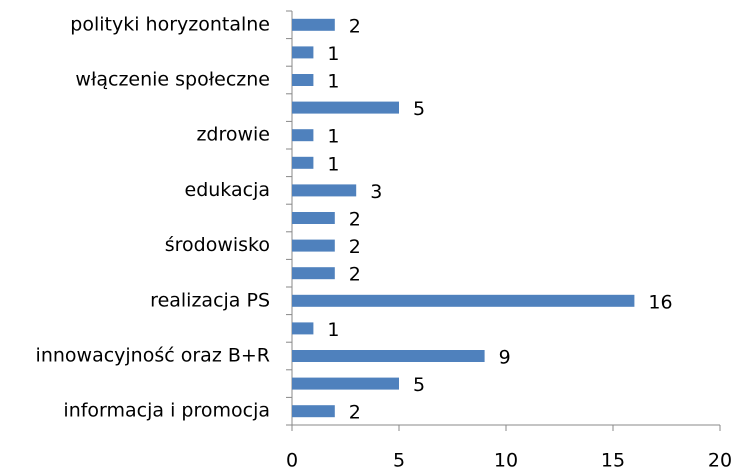  I want to click on y-tick-label: informacja i promocja, so click(166, 411).